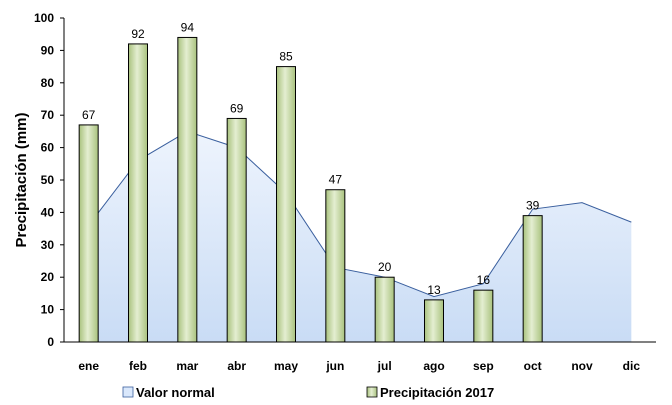 The width and height of the screenshot is (672, 405). I want to click on y-tick-label: 60, so click(48, 148).